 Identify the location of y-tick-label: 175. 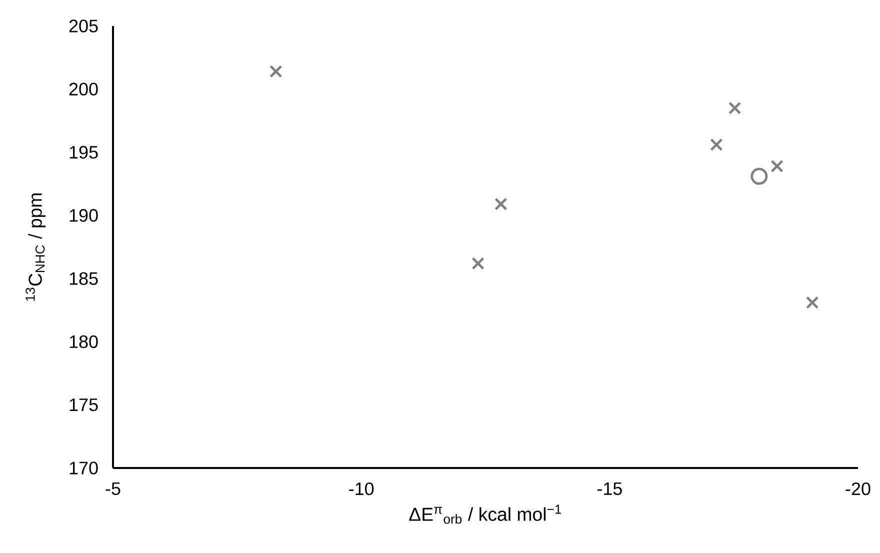
(84, 405).